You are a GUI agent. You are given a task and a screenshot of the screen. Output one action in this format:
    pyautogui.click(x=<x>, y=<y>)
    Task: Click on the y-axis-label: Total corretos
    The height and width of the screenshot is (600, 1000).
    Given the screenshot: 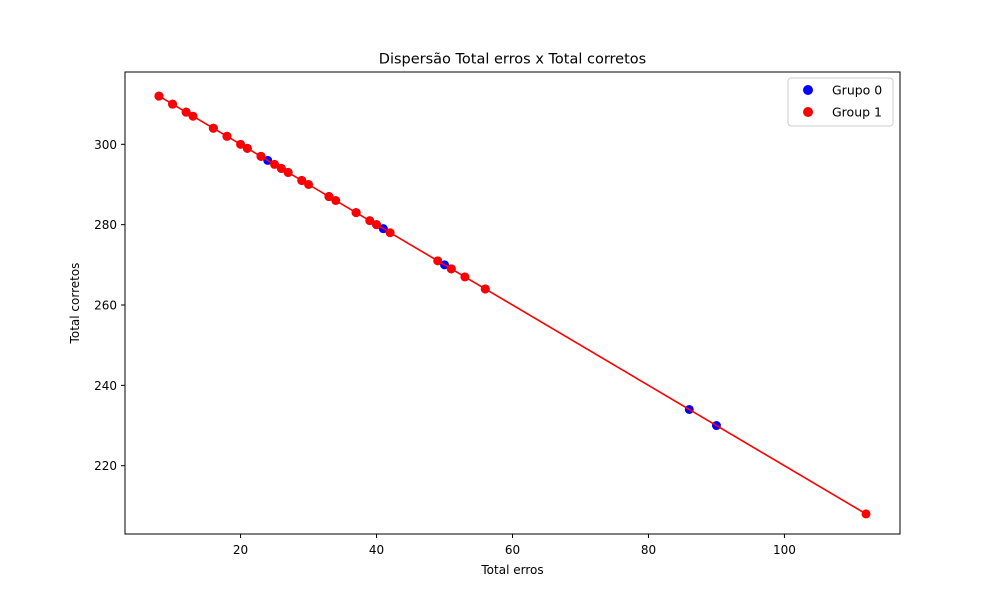 What is the action you would take?
    pyautogui.click(x=75, y=304)
    